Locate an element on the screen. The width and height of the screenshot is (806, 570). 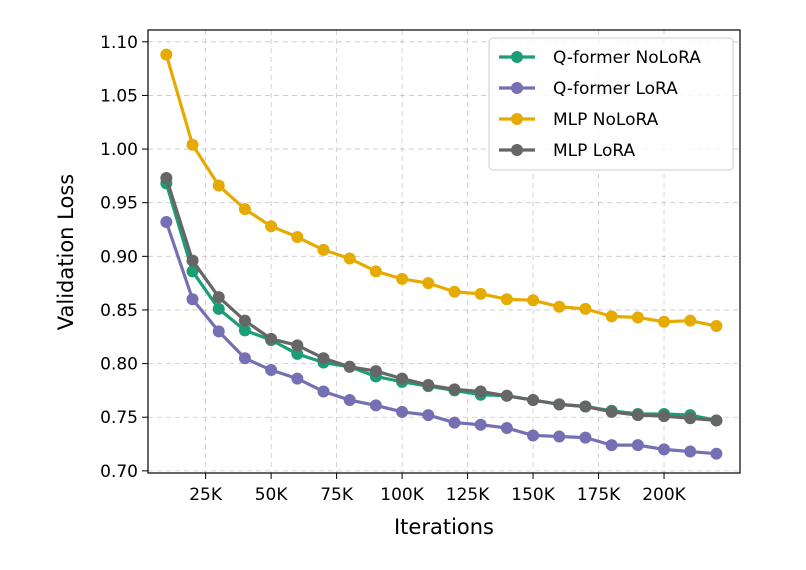
x-tick-label: 150K is located at coordinates (533, 495).